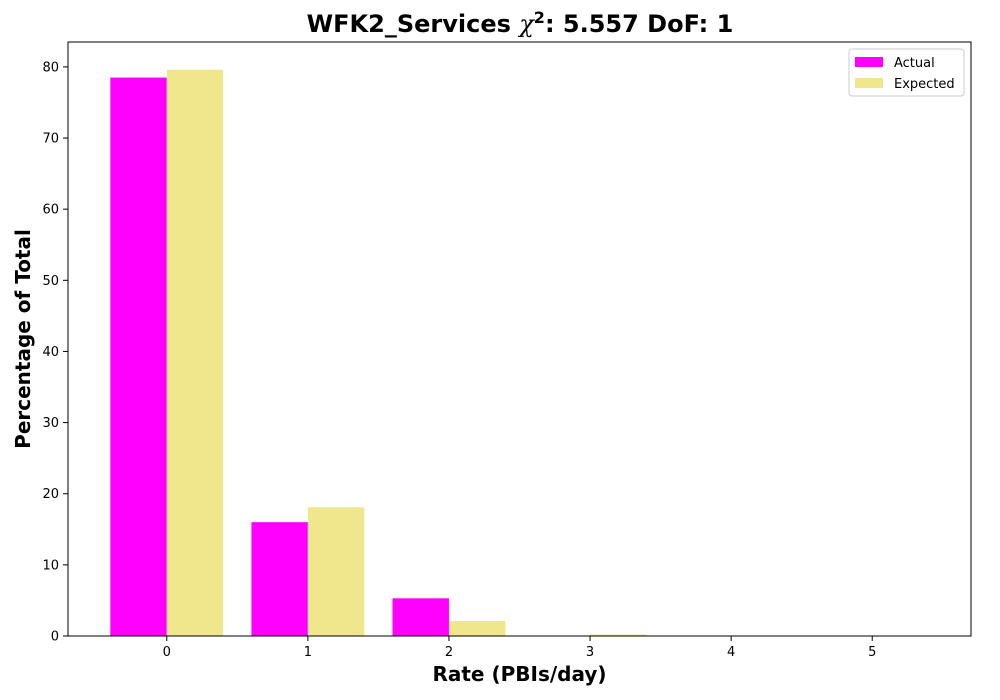 Image resolution: width=1000 pixels, height=700 pixels. I want to click on x-tick-label: 4, so click(731, 652).